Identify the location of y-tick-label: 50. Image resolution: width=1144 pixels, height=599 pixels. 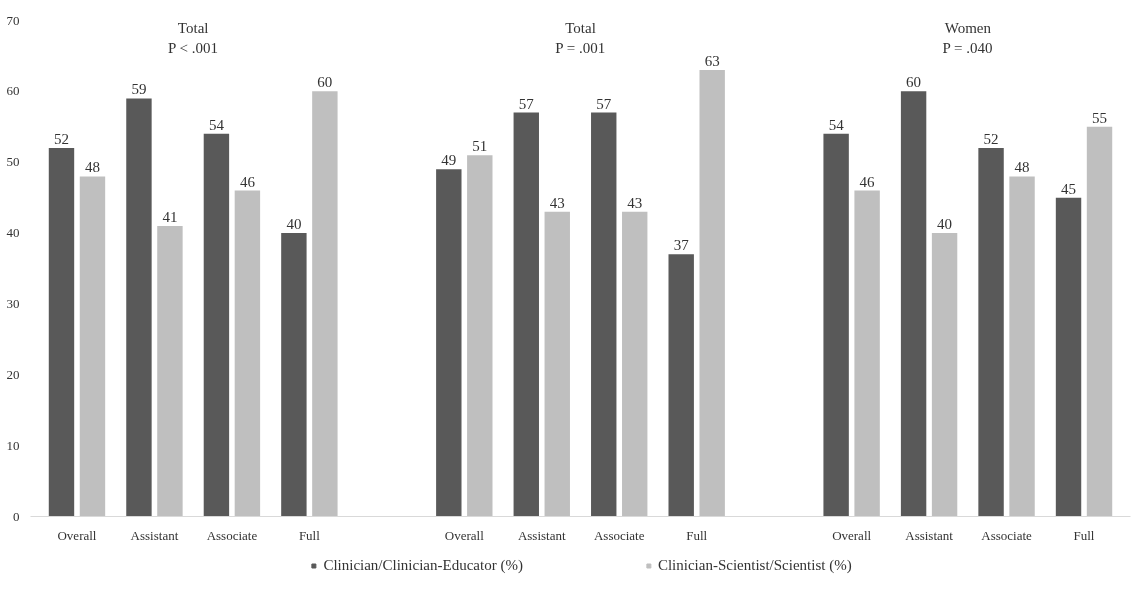
(13, 162).